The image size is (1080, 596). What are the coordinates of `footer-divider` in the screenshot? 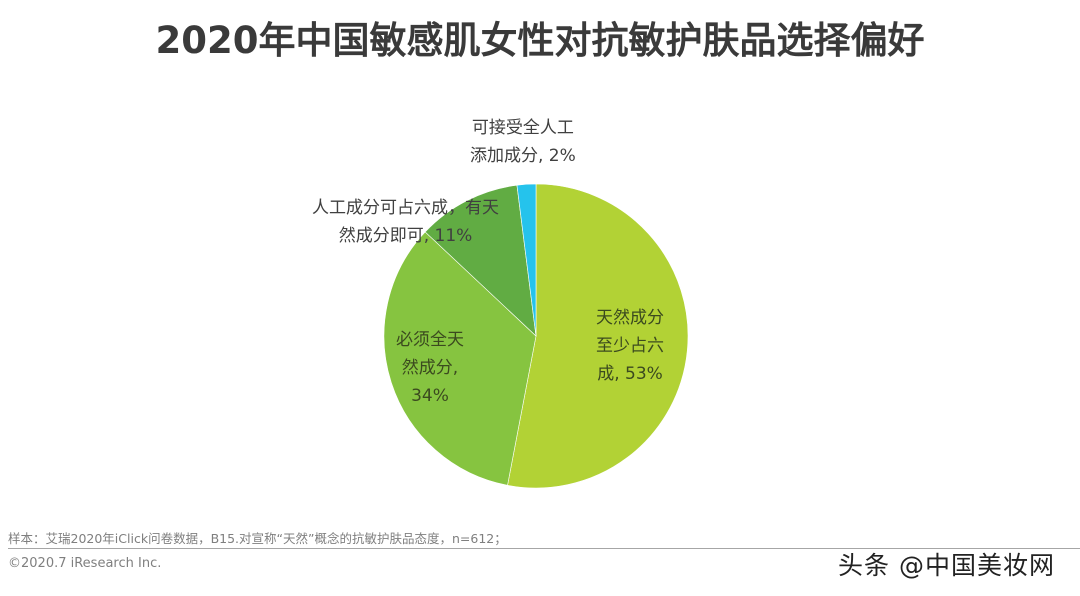 It's located at (544, 548).